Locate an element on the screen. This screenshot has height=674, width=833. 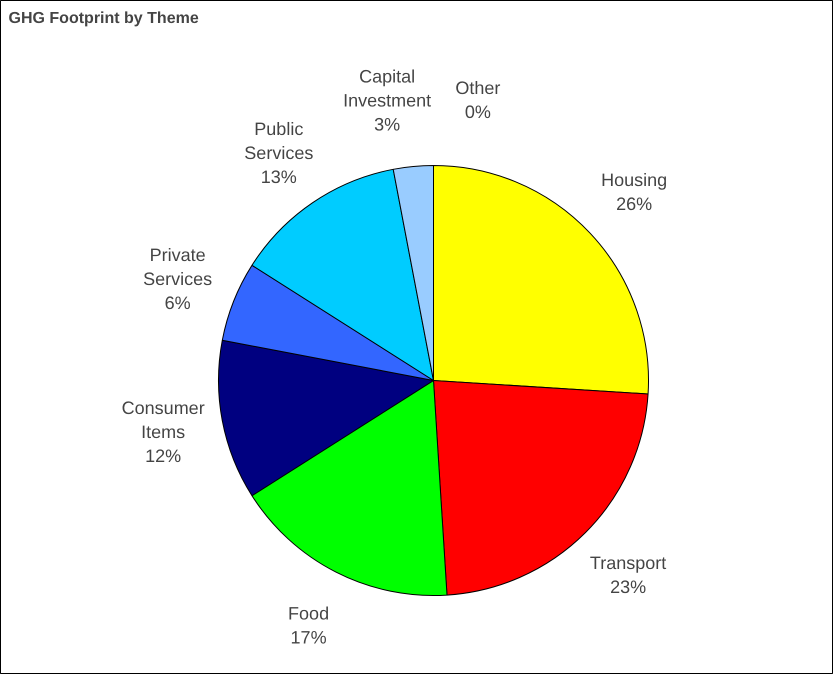
data-label: 23% is located at coordinates (628, 587).